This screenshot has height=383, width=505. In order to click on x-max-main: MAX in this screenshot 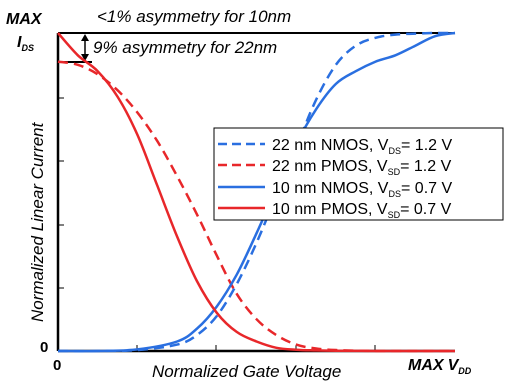, I will do `click(426, 365)`.